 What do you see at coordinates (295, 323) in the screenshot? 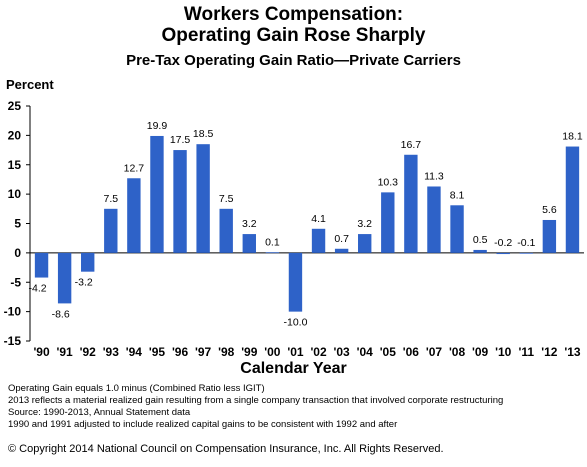
I see `data-label: -10.0` at bounding box center [295, 323].